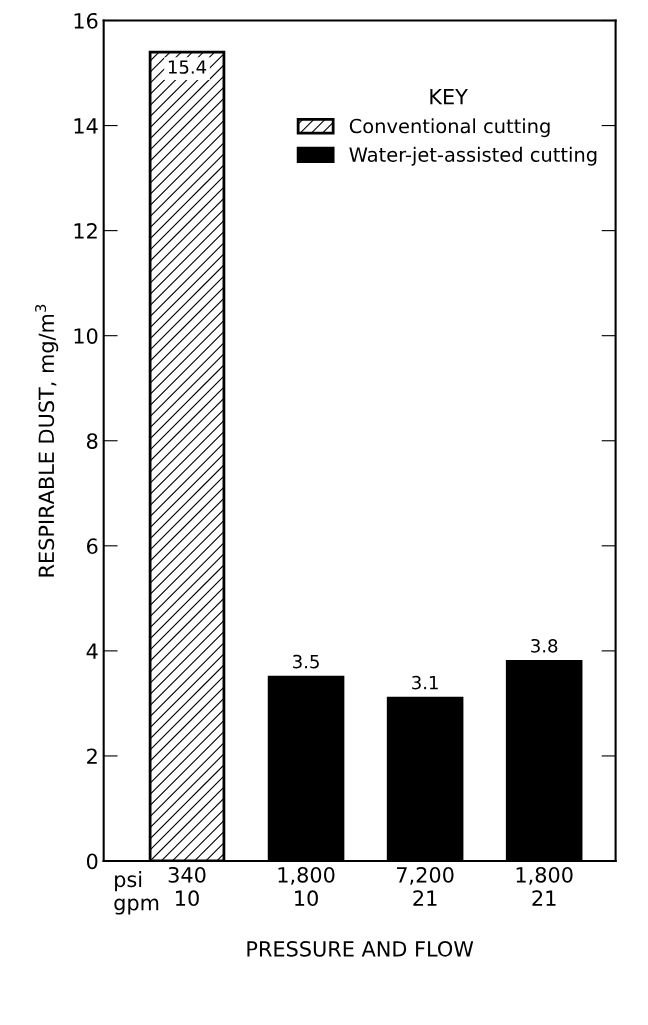 The width and height of the screenshot is (648, 1025). What do you see at coordinates (47, 440) in the screenshot?
I see `y-axis-title: RESPIRABLE DUST, mg/m$^{3}$` at bounding box center [47, 440].